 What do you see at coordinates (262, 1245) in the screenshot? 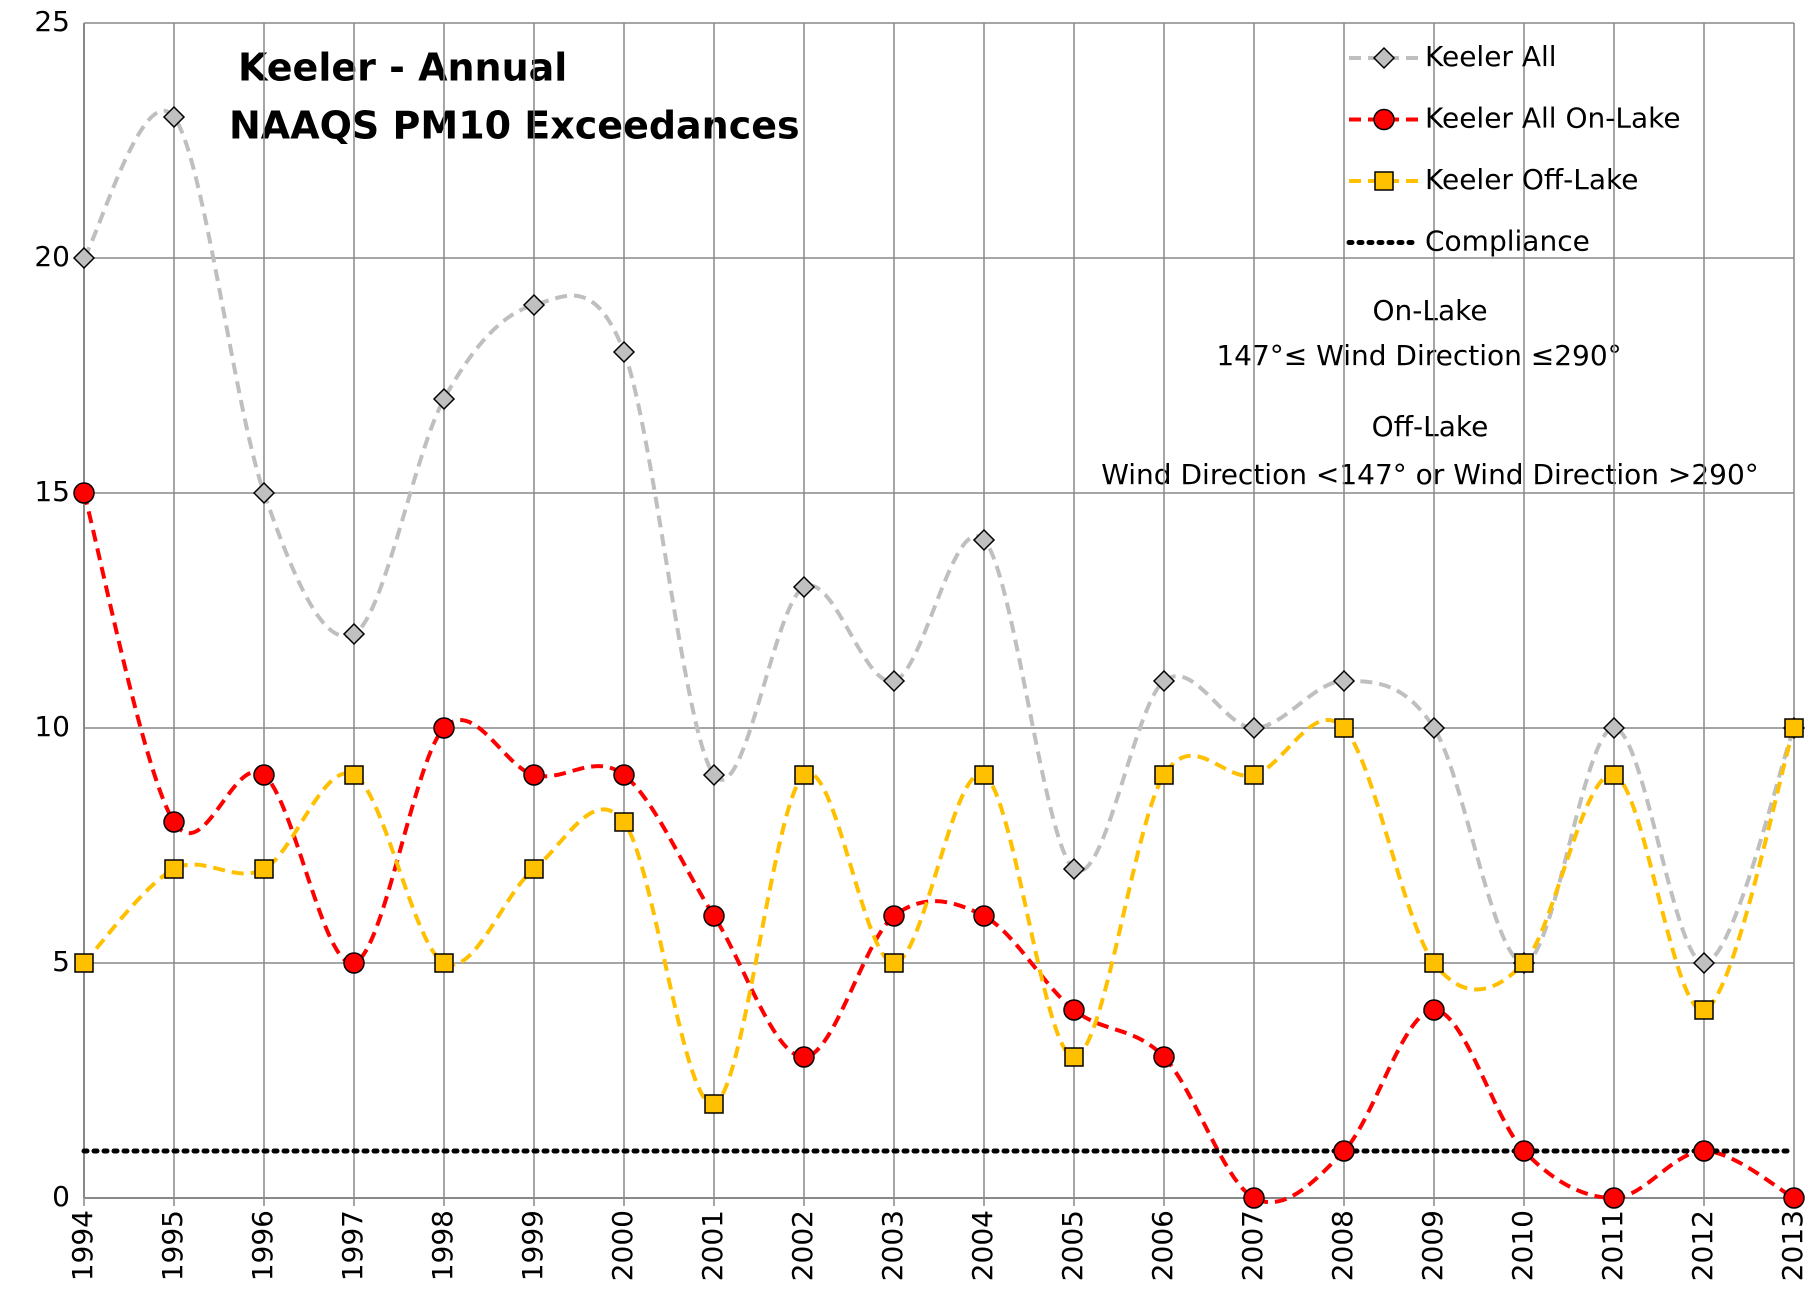
I see `x-tick-label: 1996` at bounding box center [262, 1245].